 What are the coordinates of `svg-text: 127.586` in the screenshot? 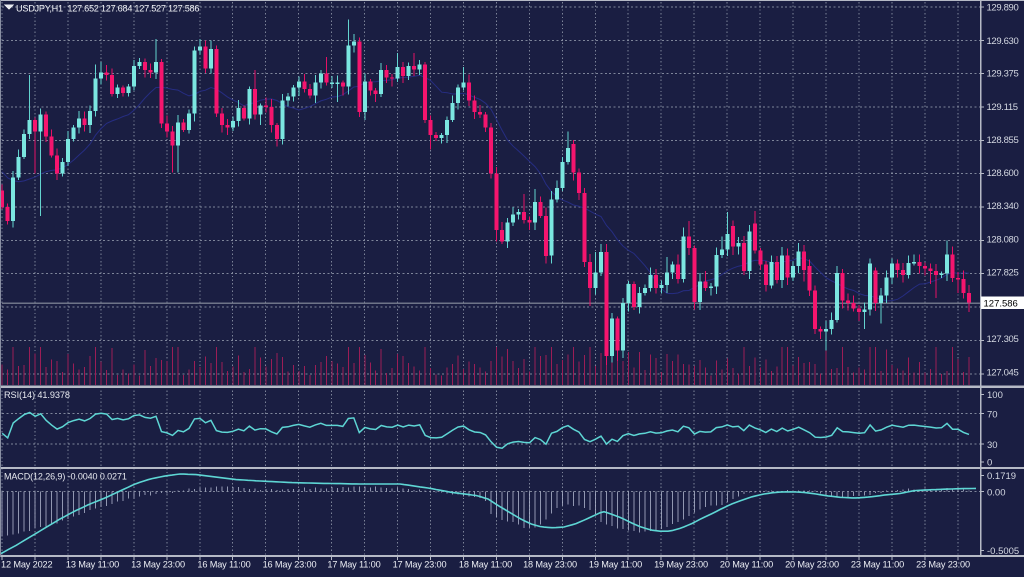 It's located at (1001, 303).